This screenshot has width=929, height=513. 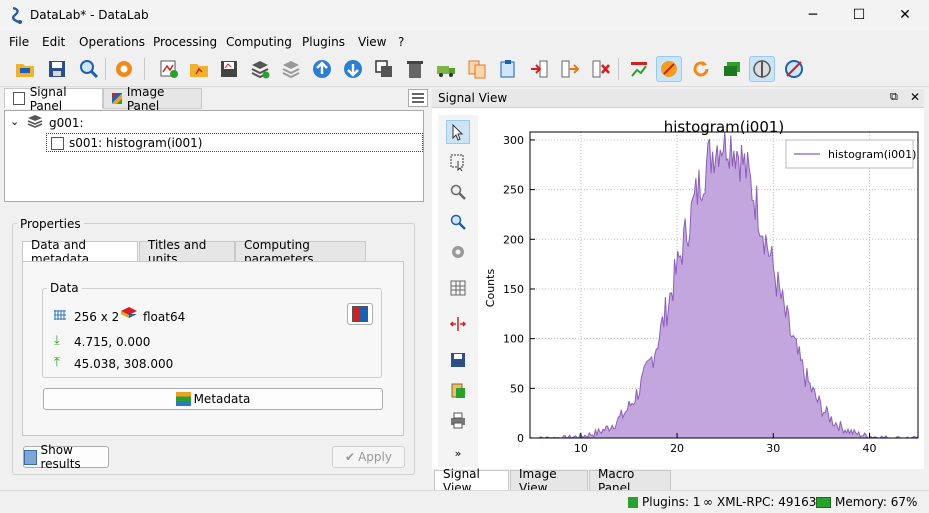 I want to click on layers-gray-icon, so click(x=291, y=69).